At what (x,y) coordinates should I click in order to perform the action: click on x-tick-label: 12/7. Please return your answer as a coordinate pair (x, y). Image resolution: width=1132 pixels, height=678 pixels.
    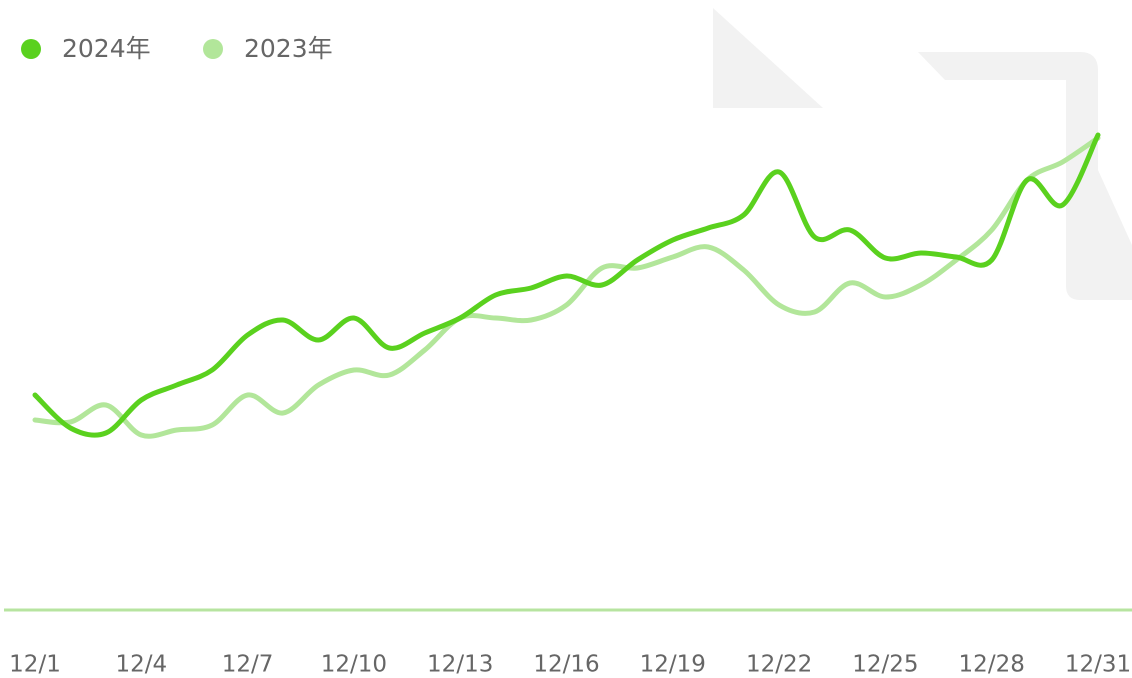
    Looking at the image, I should click on (248, 665).